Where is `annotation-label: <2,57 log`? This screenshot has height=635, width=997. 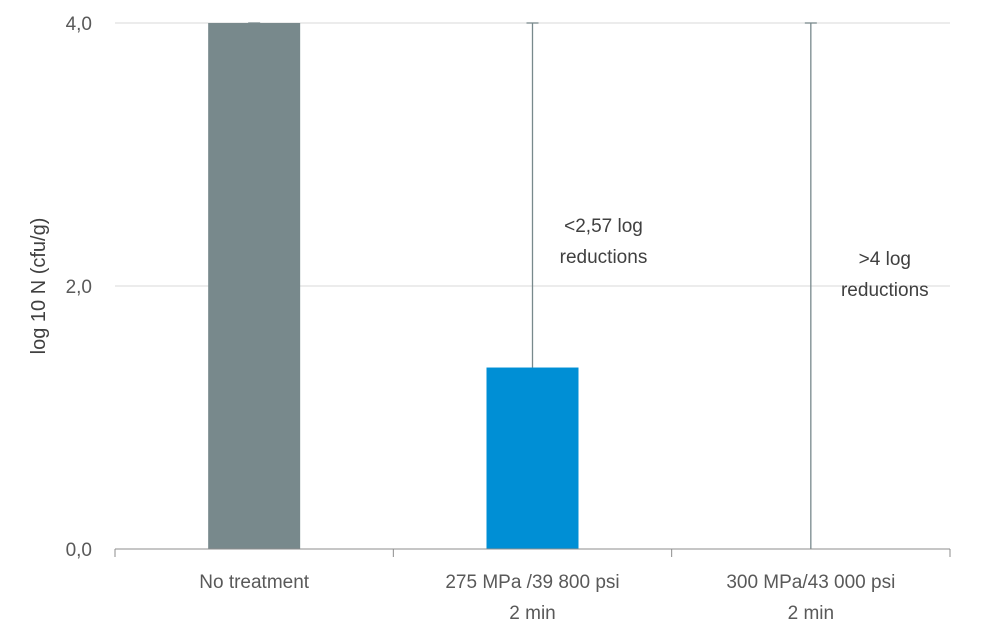
annotation-label: <2,57 log is located at coordinates (603, 226).